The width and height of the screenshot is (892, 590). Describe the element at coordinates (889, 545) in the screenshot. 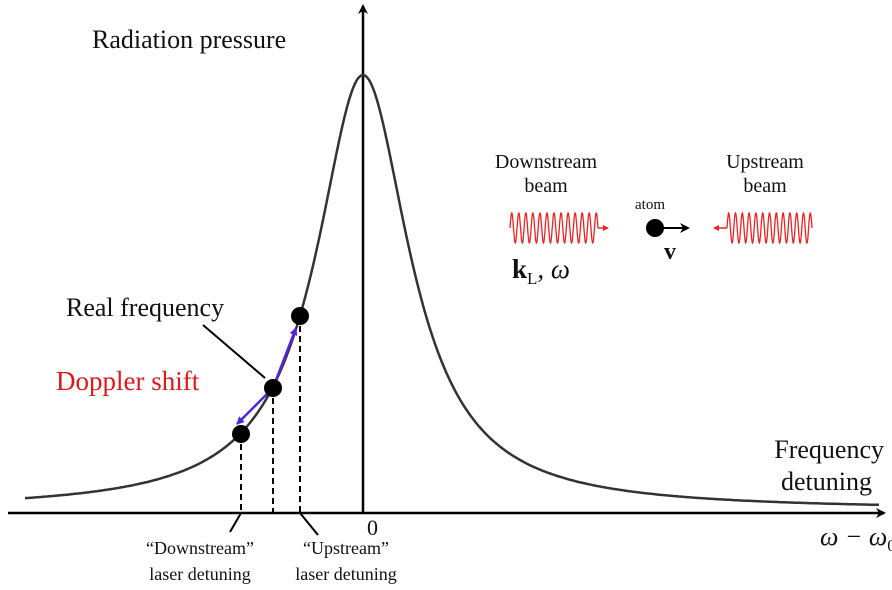

I see `x-variable-sub: 0` at that location.